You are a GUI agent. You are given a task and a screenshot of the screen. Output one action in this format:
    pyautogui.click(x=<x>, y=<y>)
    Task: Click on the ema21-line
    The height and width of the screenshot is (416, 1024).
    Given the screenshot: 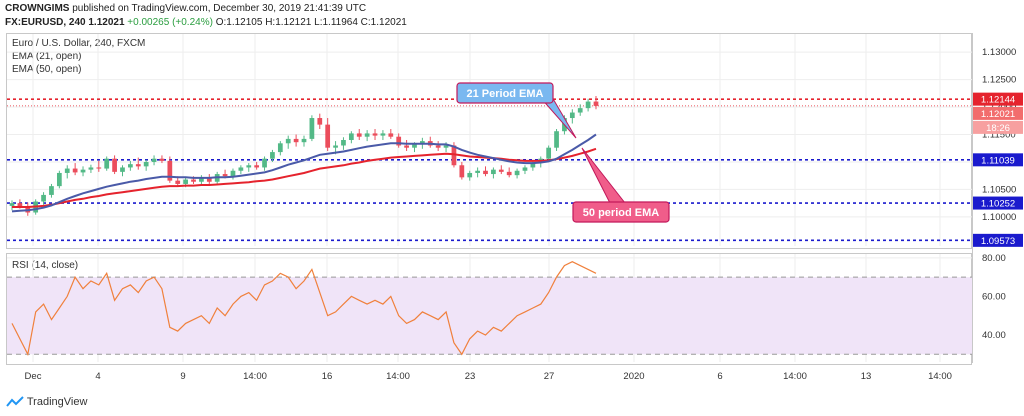 What is the action you would take?
    pyautogui.click(x=304, y=173)
    